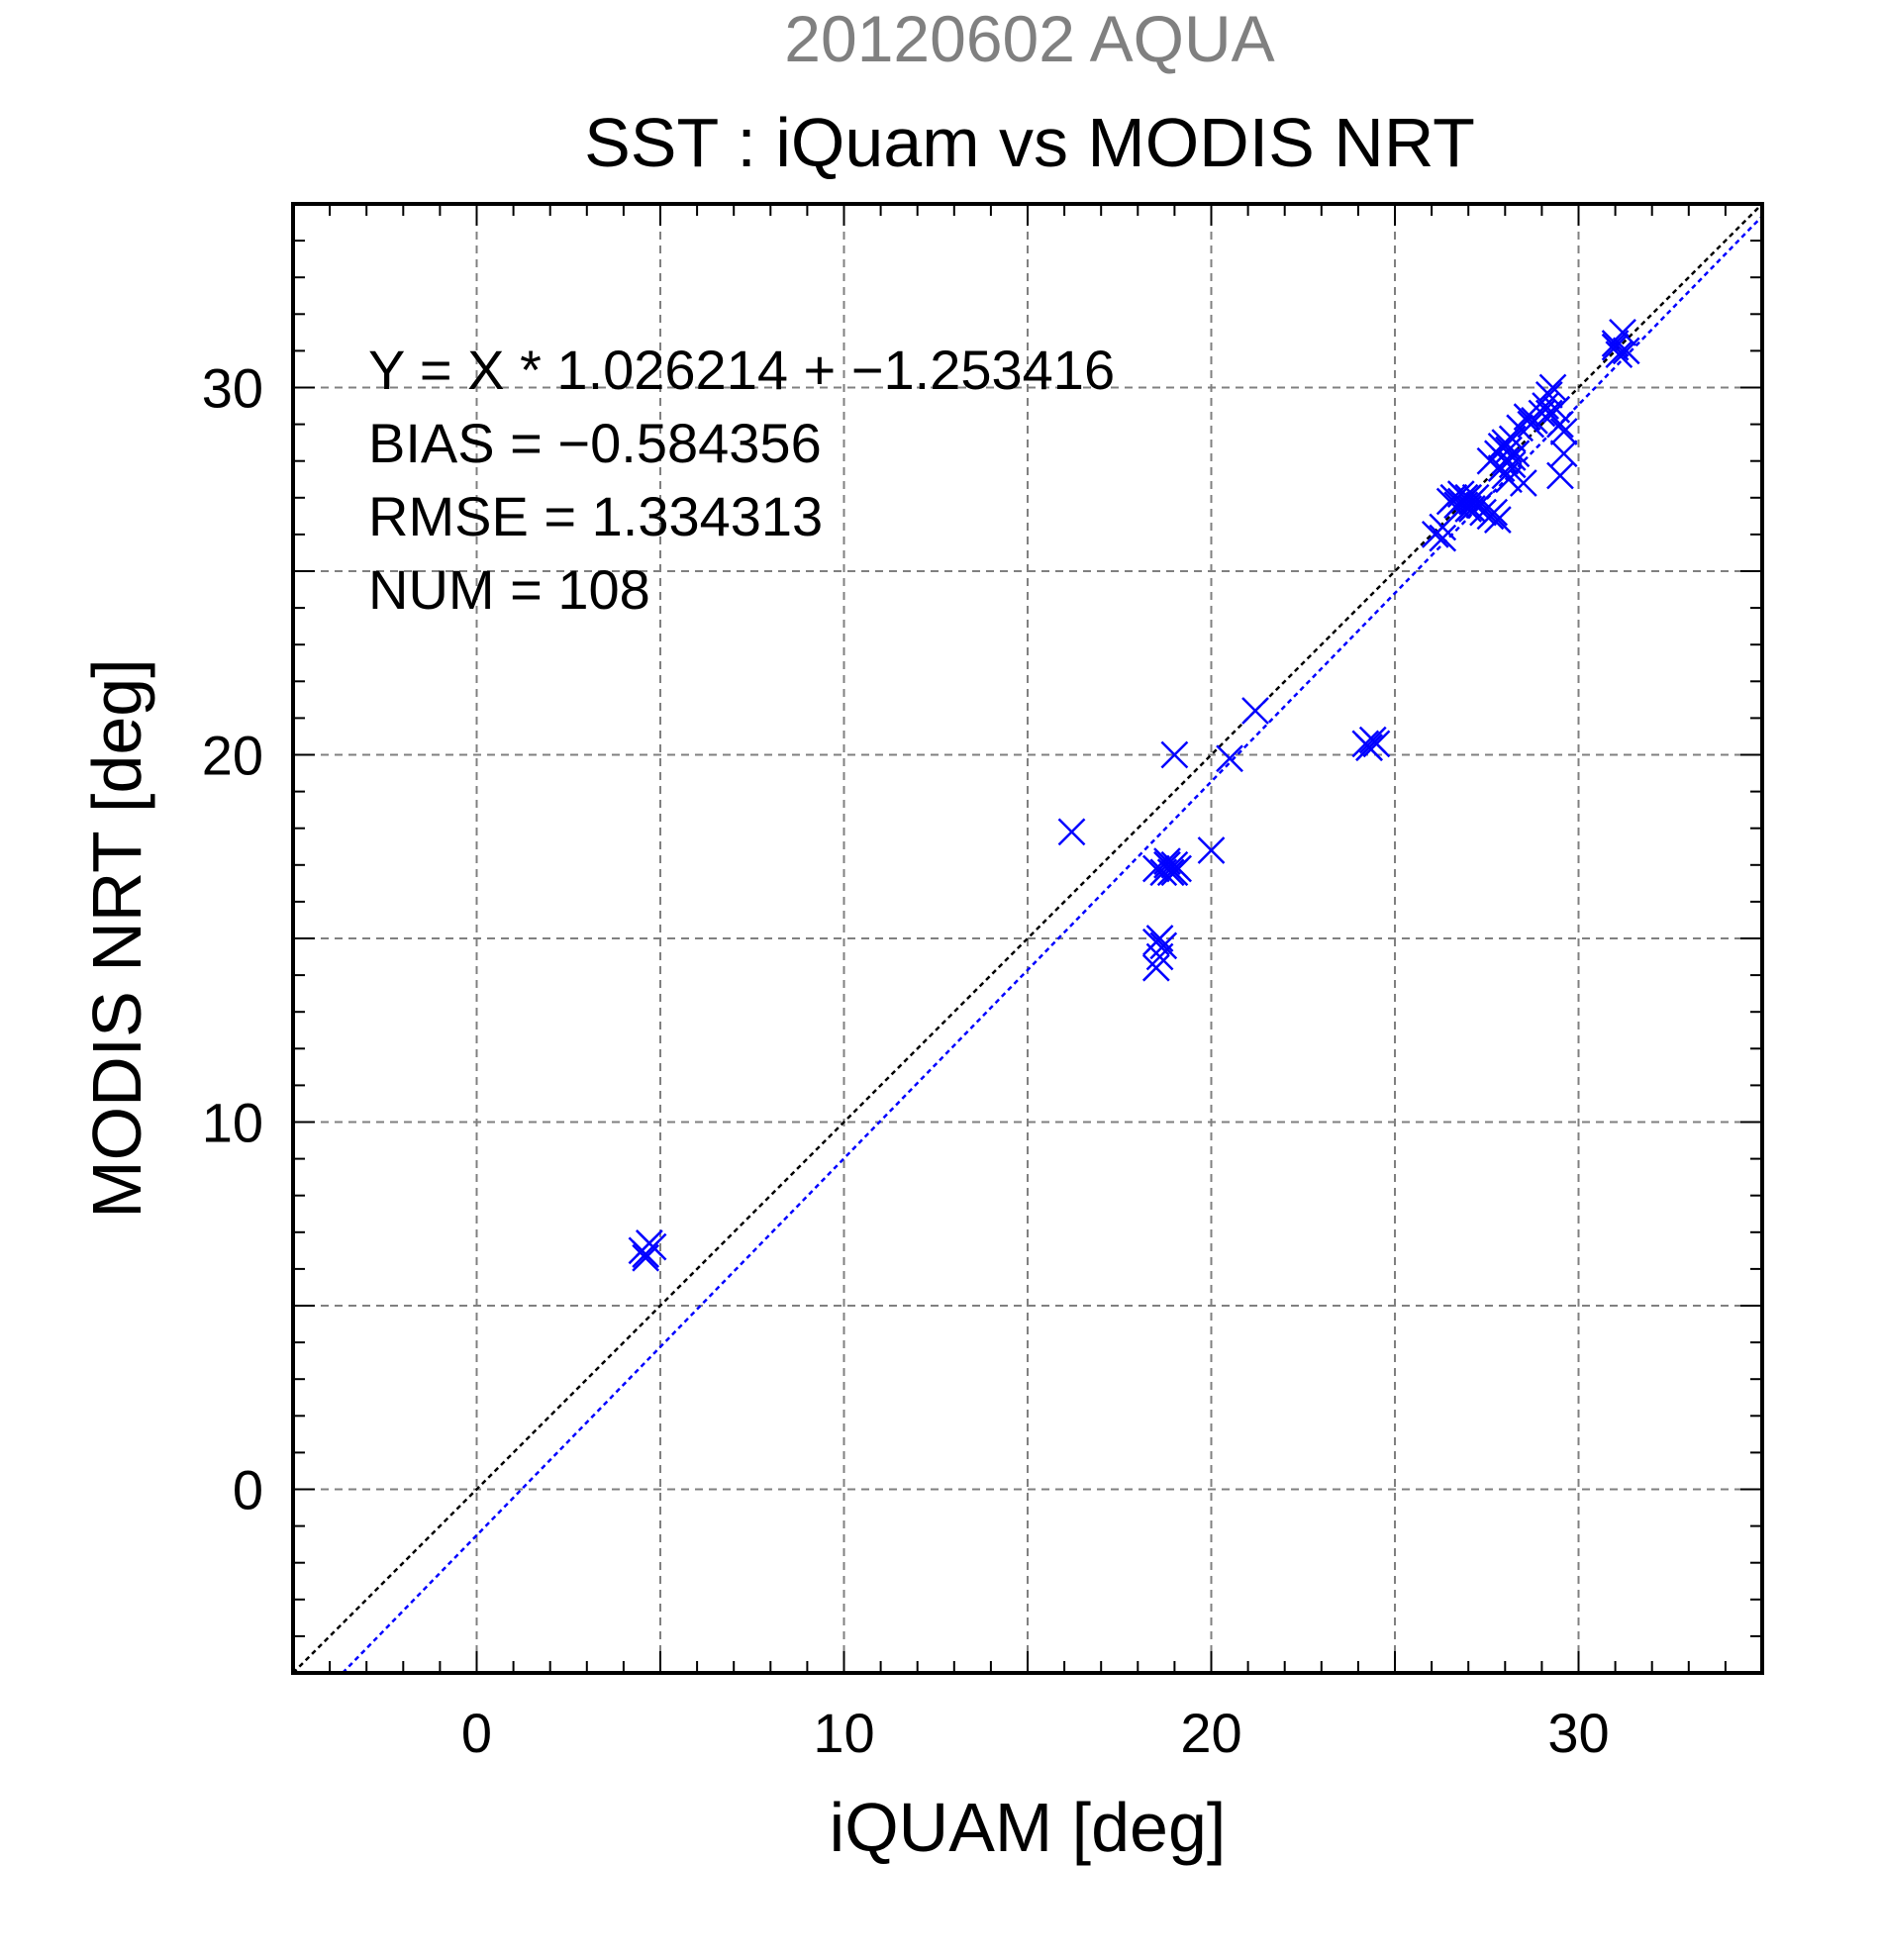  What do you see at coordinates (1578, 1733) in the screenshot?
I see `x-tick-label: 30` at bounding box center [1578, 1733].